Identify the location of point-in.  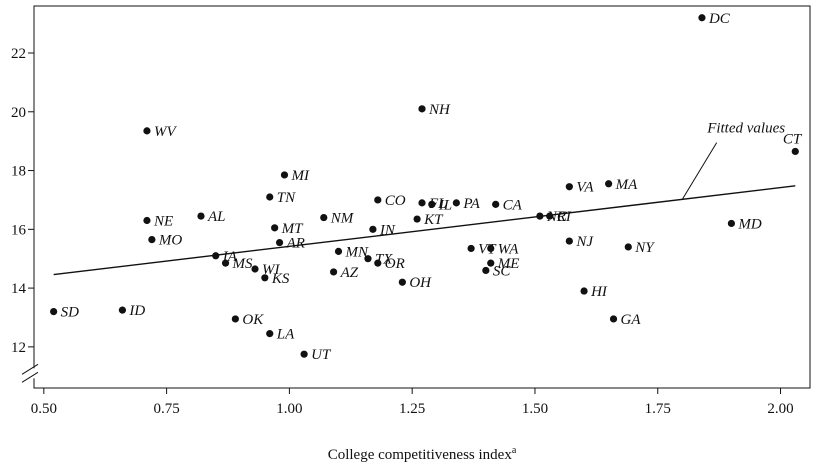
(373, 229).